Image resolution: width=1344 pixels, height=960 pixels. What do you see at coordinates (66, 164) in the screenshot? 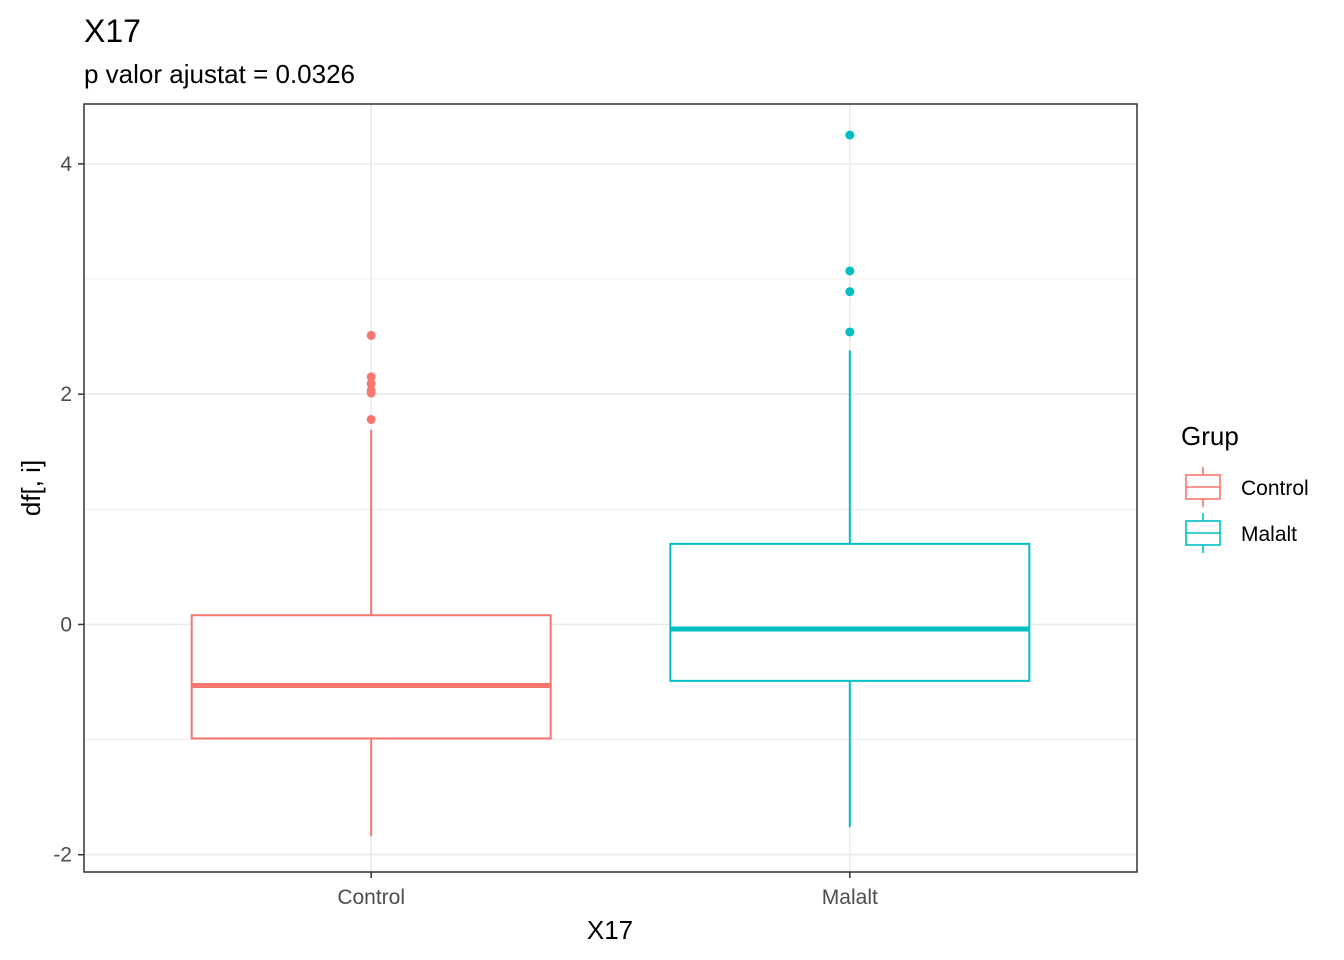
I see `y-tick-label: 4` at bounding box center [66, 164].